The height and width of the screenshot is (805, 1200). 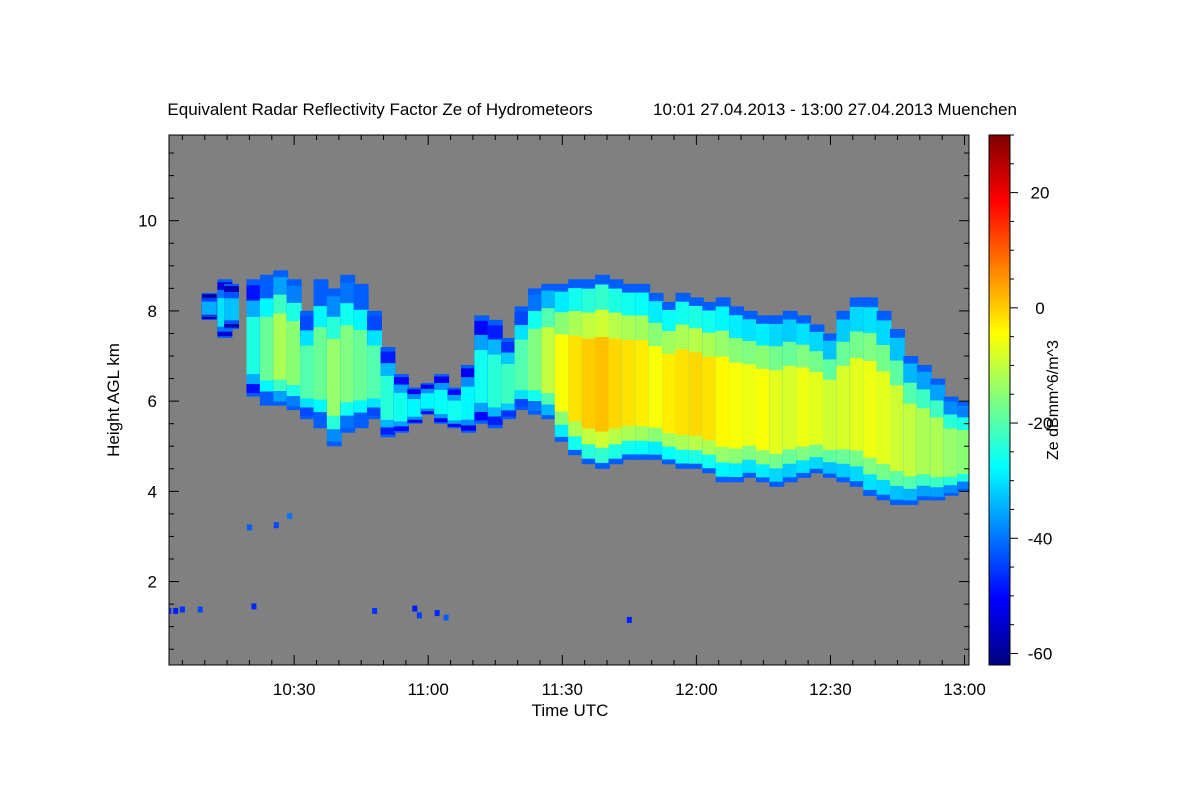 What do you see at coordinates (1053, 400) in the screenshot?
I see `colorbar-label: Ze dBmm^6/m^3` at bounding box center [1053, 400].